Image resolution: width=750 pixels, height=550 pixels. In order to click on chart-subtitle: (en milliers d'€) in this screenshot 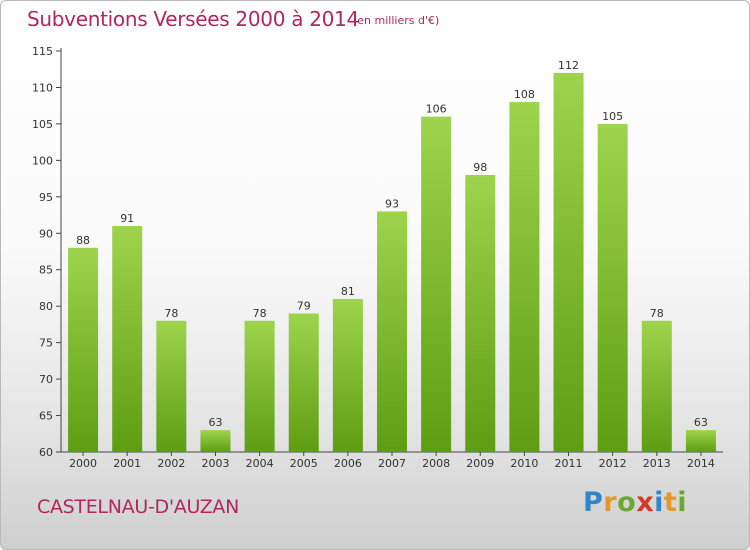, I will do `click(396, 20)`.